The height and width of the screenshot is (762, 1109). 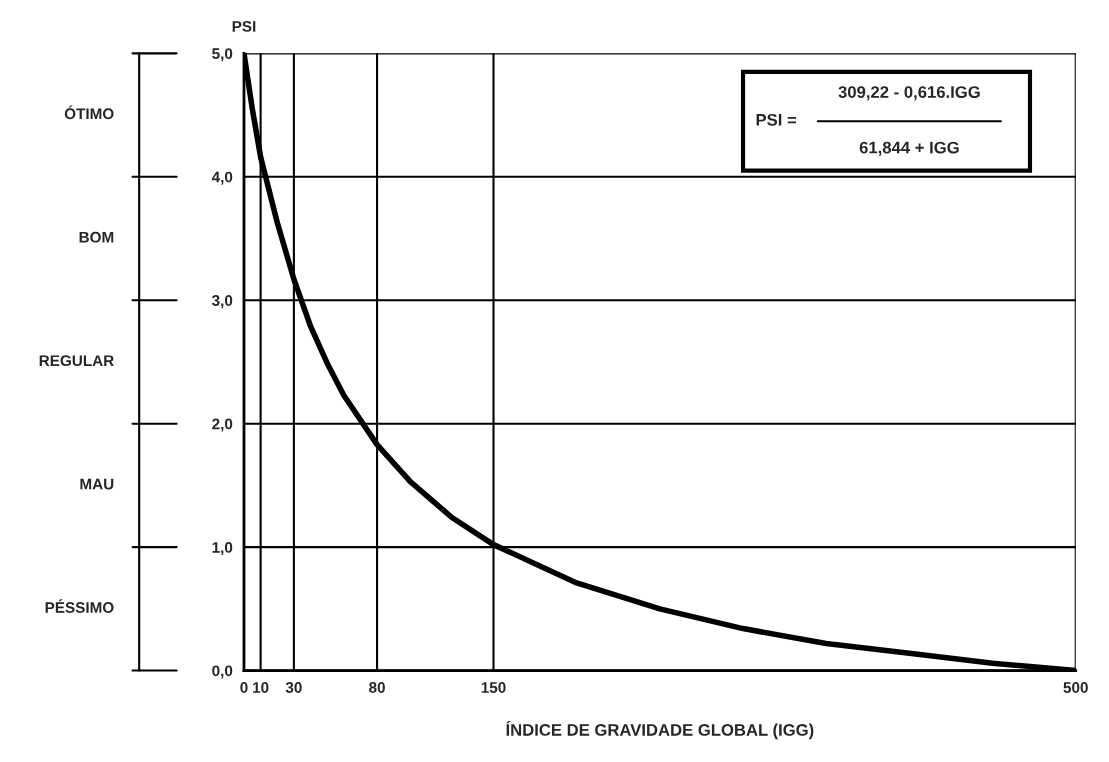 What do you see at coordinates (79, 606) in the screenshot?
I see `text: PÉSSIMO` at bounding box center [79, 606].